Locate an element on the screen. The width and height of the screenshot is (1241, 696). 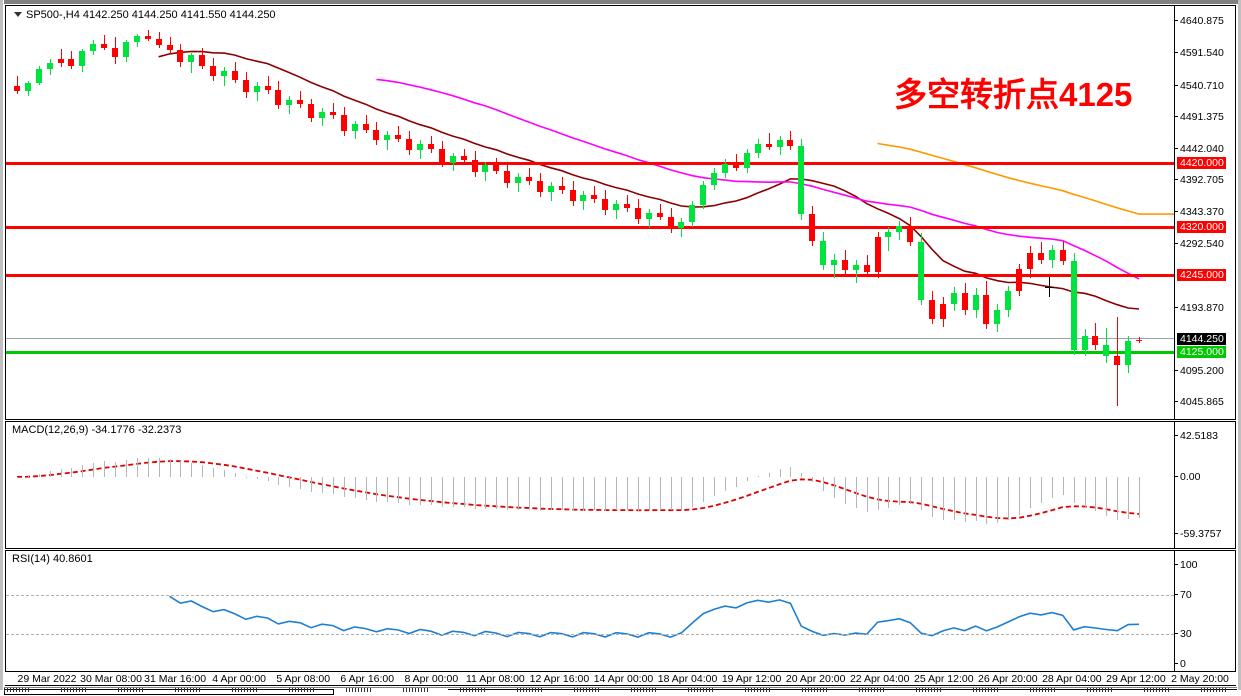
scrollbar-track is located at coordinates (842, 692).